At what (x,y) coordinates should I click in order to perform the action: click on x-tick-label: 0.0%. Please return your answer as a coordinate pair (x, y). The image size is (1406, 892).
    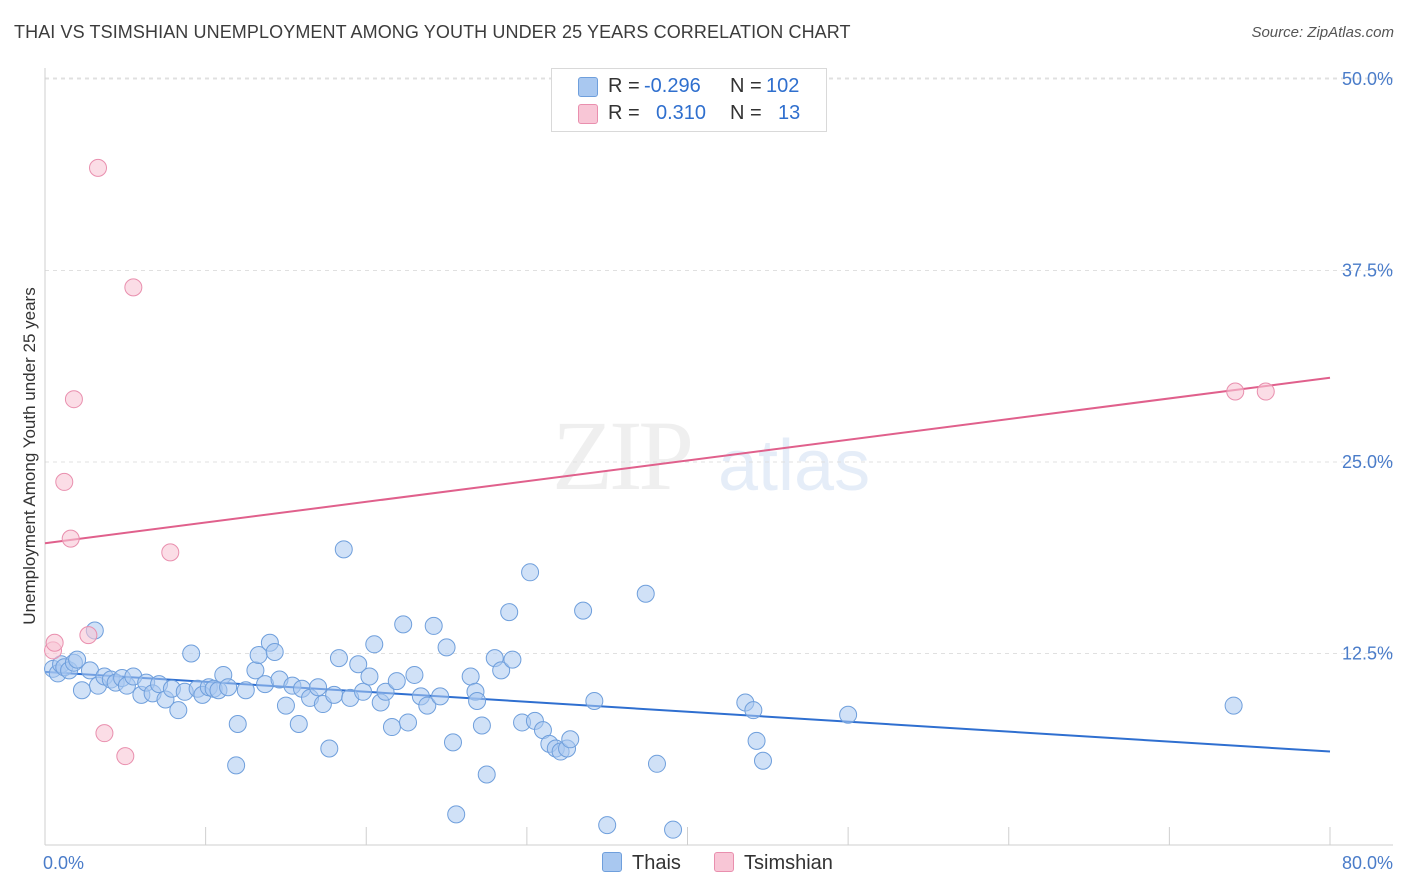
    Looking at the image, I should click on (63, 863).